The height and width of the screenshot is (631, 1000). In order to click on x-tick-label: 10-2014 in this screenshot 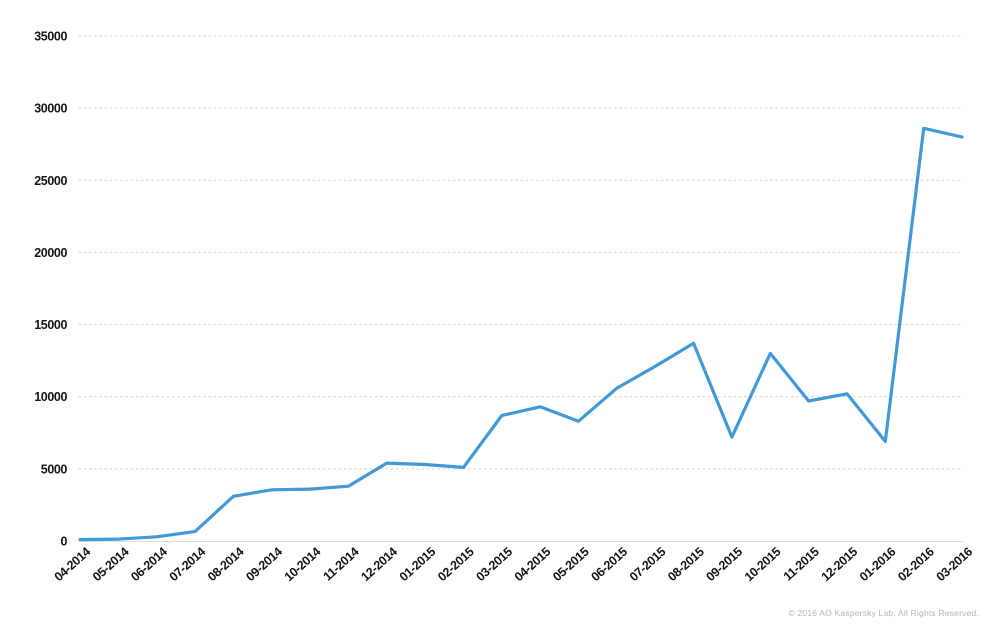, I will do `click(303, 565)`.